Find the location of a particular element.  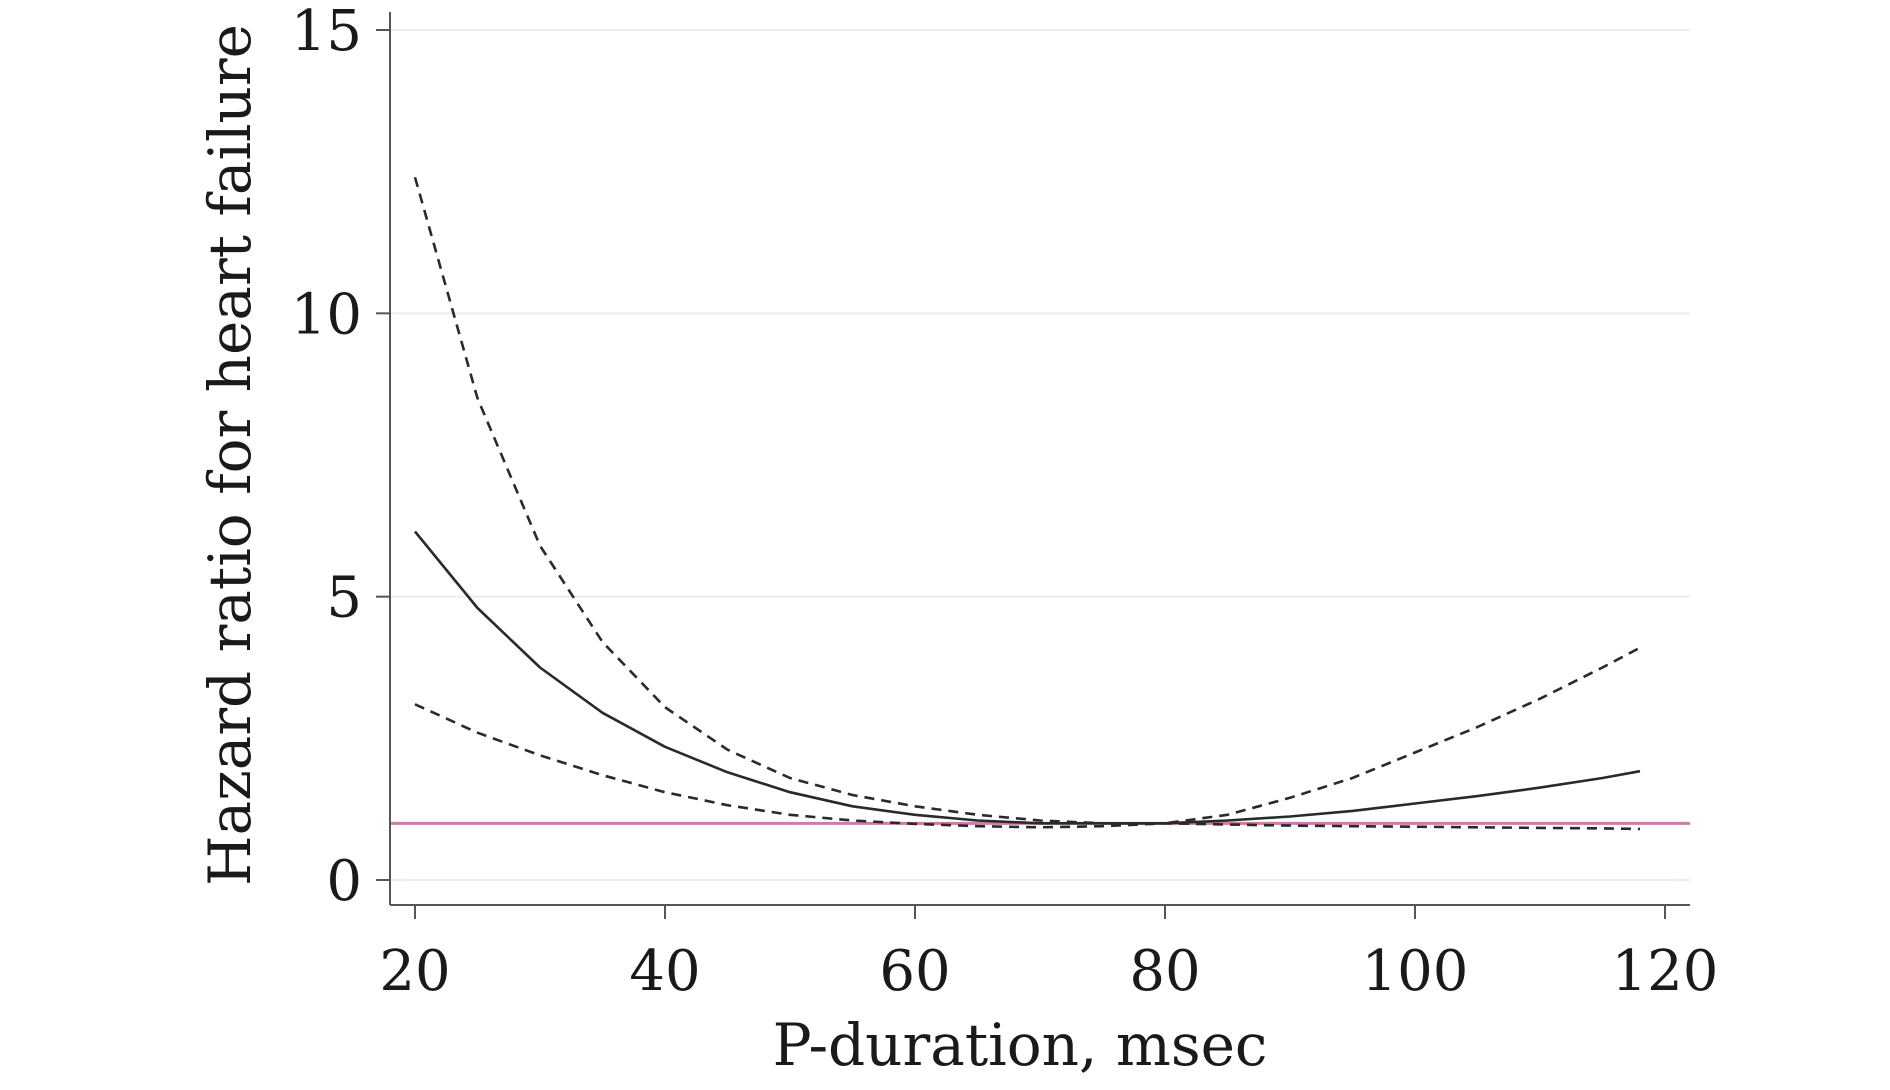

x-tick-label-100: 100 is located at coordinates (1415, 971).